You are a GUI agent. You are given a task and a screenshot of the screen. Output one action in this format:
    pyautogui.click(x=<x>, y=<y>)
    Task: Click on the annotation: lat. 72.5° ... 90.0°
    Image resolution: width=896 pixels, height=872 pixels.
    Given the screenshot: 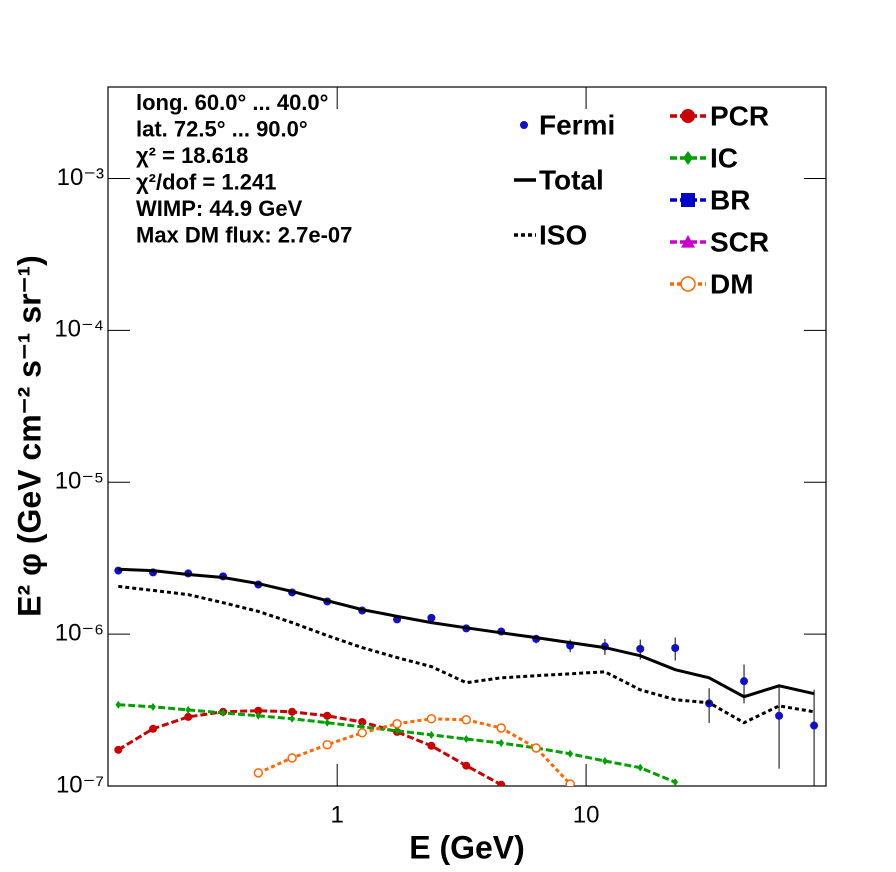 What is the action you would take?
    pyautogui.click(x=222, y=128)
    